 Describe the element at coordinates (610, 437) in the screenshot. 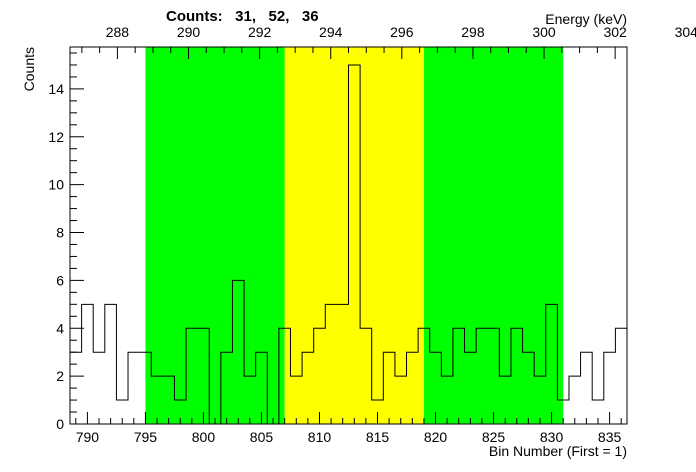

I see `x-tick-label: 835` at that location.